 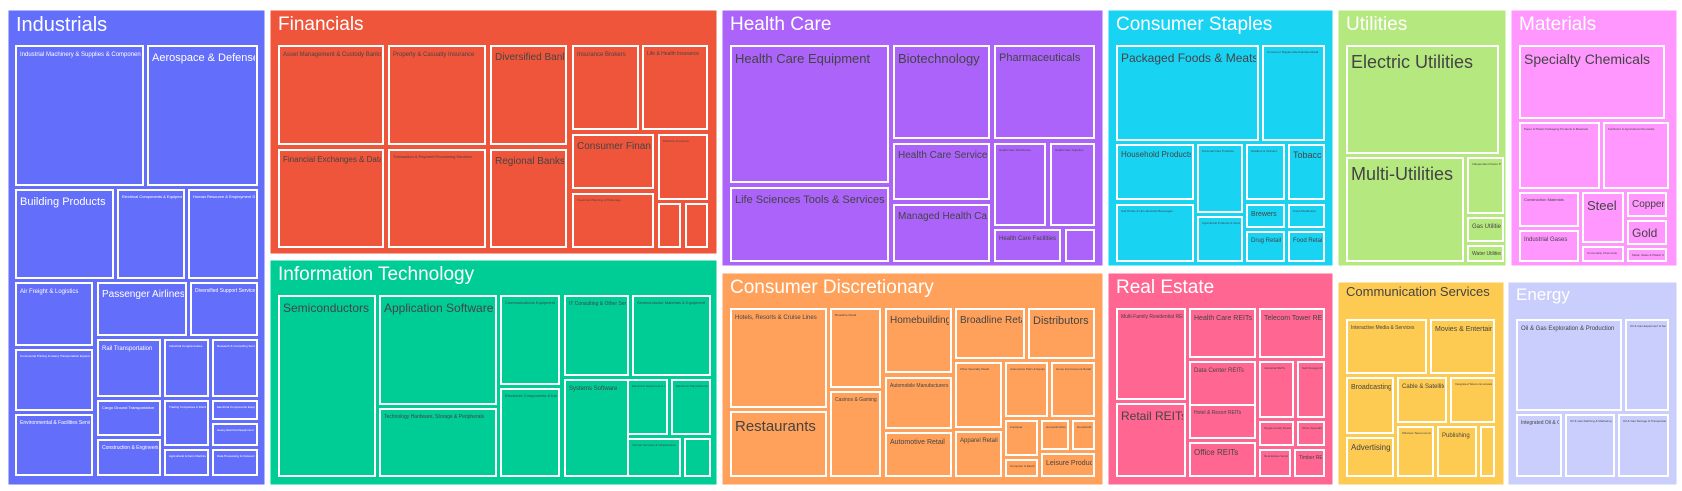 What do you see at coordinates (1072, 184) in the screenshot?
I see `industry-tile: Health Care Supplies` at bounding box center [1072, 184].